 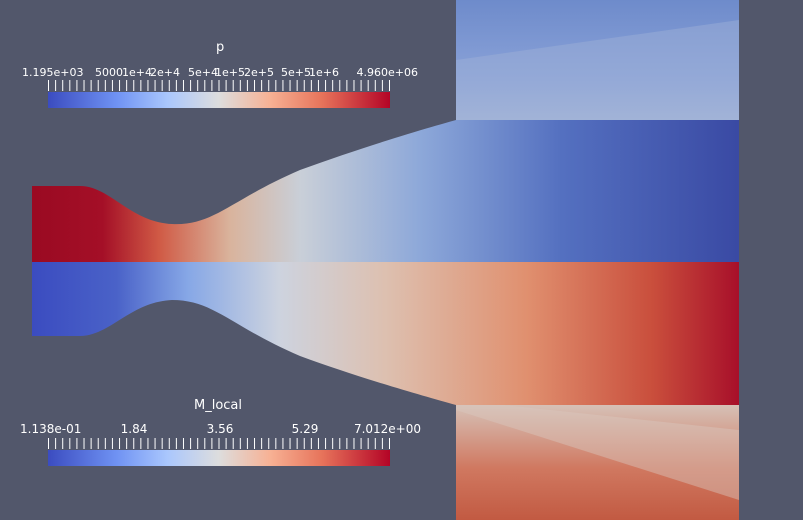 I want to click on tick-label: 1e+6, so click(x=324, y=72).